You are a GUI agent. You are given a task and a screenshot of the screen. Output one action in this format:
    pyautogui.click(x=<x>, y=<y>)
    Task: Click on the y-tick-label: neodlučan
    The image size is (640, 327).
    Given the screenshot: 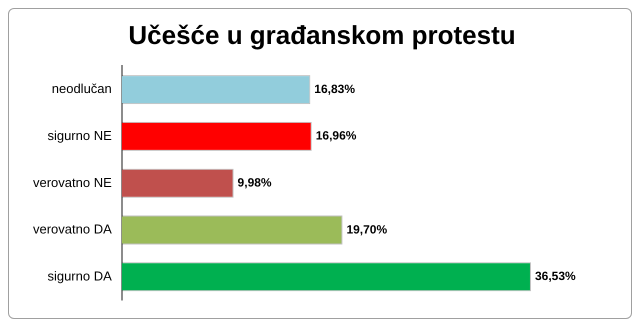 What is the action you would take?
    pyautogui.click(x=82, y=88)
    